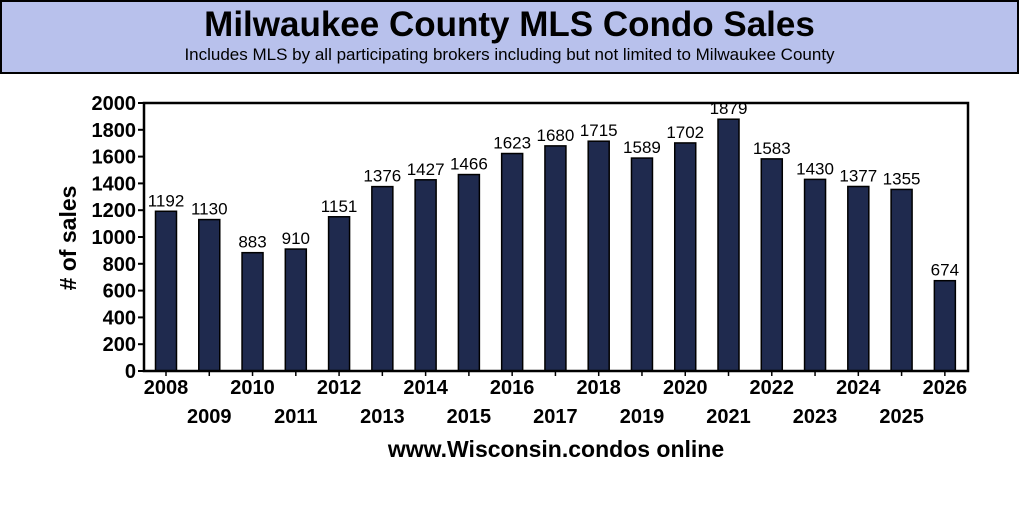  I want to click on x-tick-label: 2011, so click(295, 417).